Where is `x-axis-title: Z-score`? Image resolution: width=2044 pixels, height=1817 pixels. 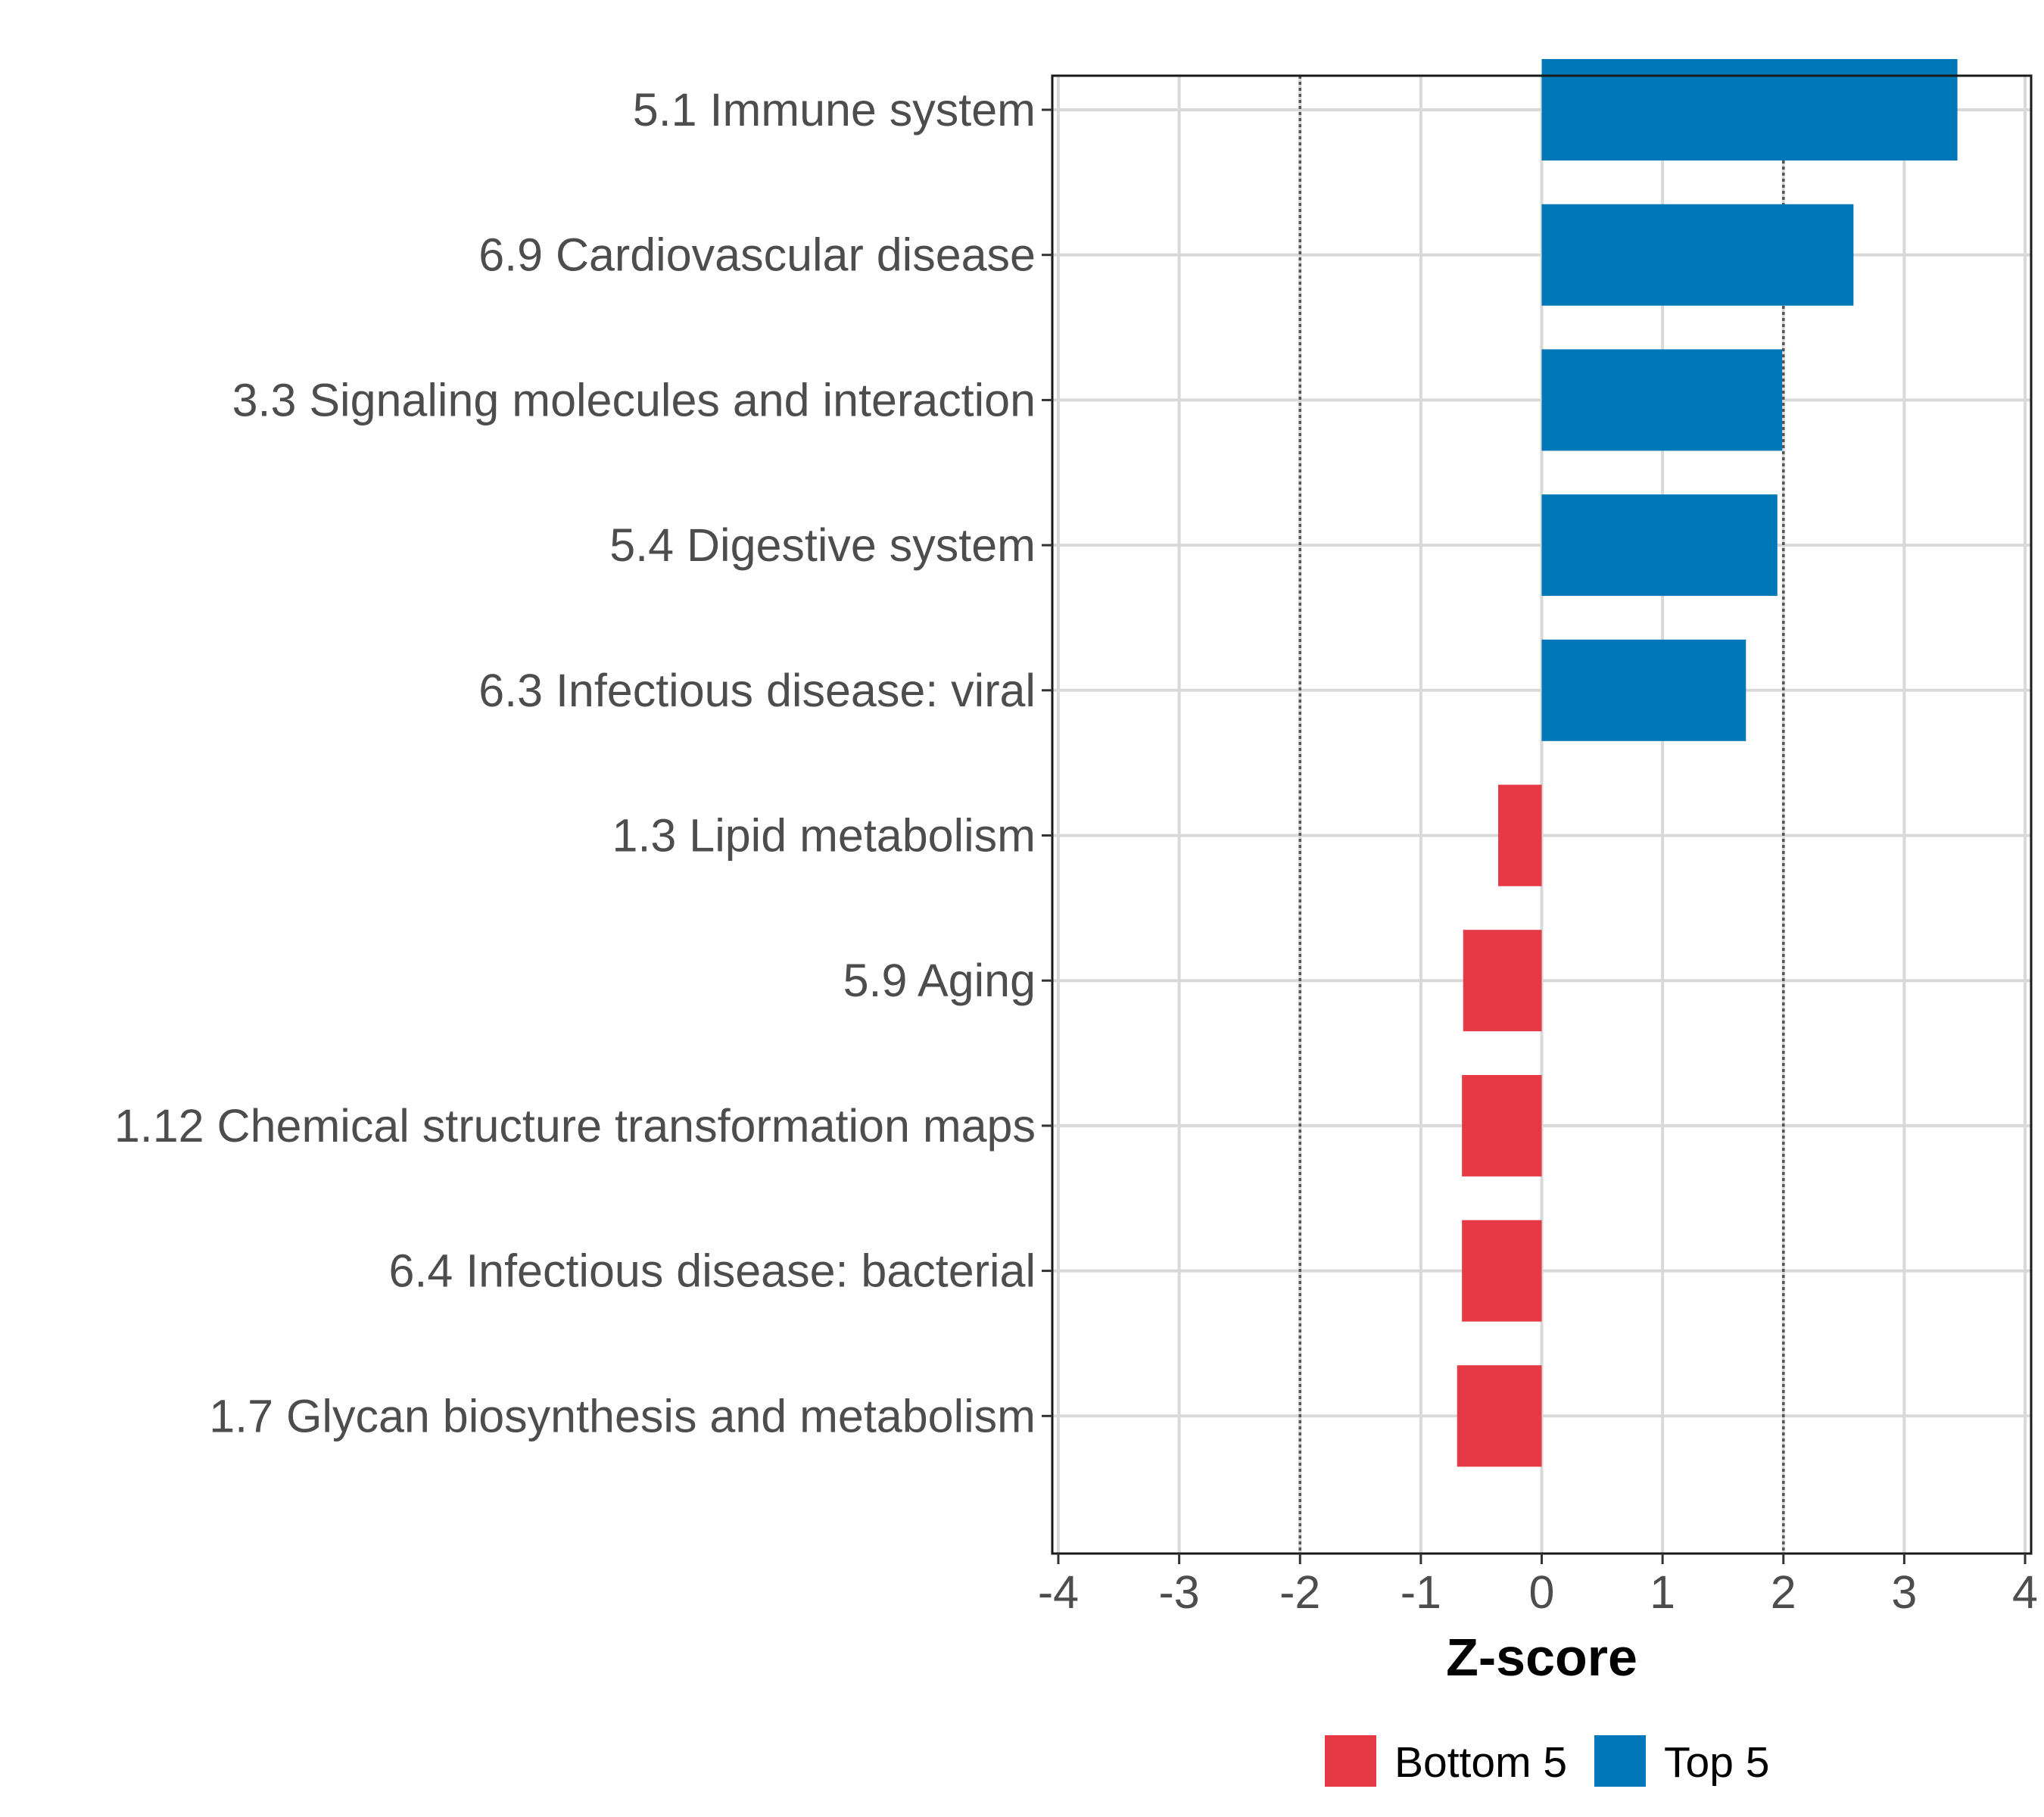
x-axis-title: Z-score is located at coordinates (1541, 1658).